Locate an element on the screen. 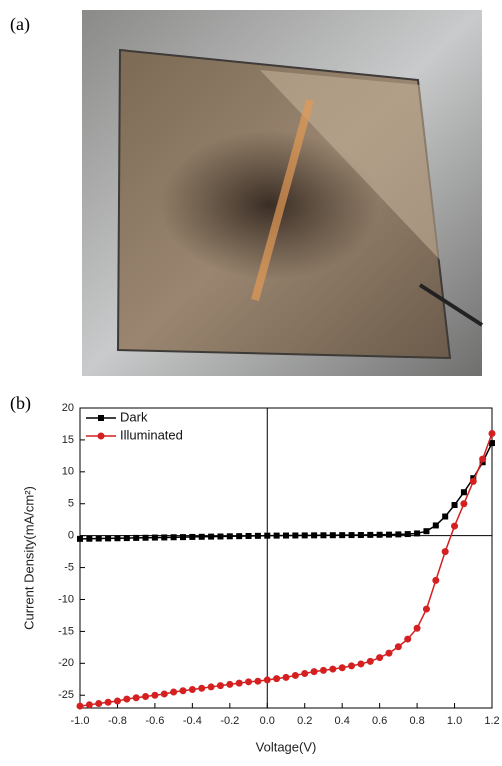 This screenshot has height=766, width=502. y-tick-label: 0 is located at coordinates (71, 536).